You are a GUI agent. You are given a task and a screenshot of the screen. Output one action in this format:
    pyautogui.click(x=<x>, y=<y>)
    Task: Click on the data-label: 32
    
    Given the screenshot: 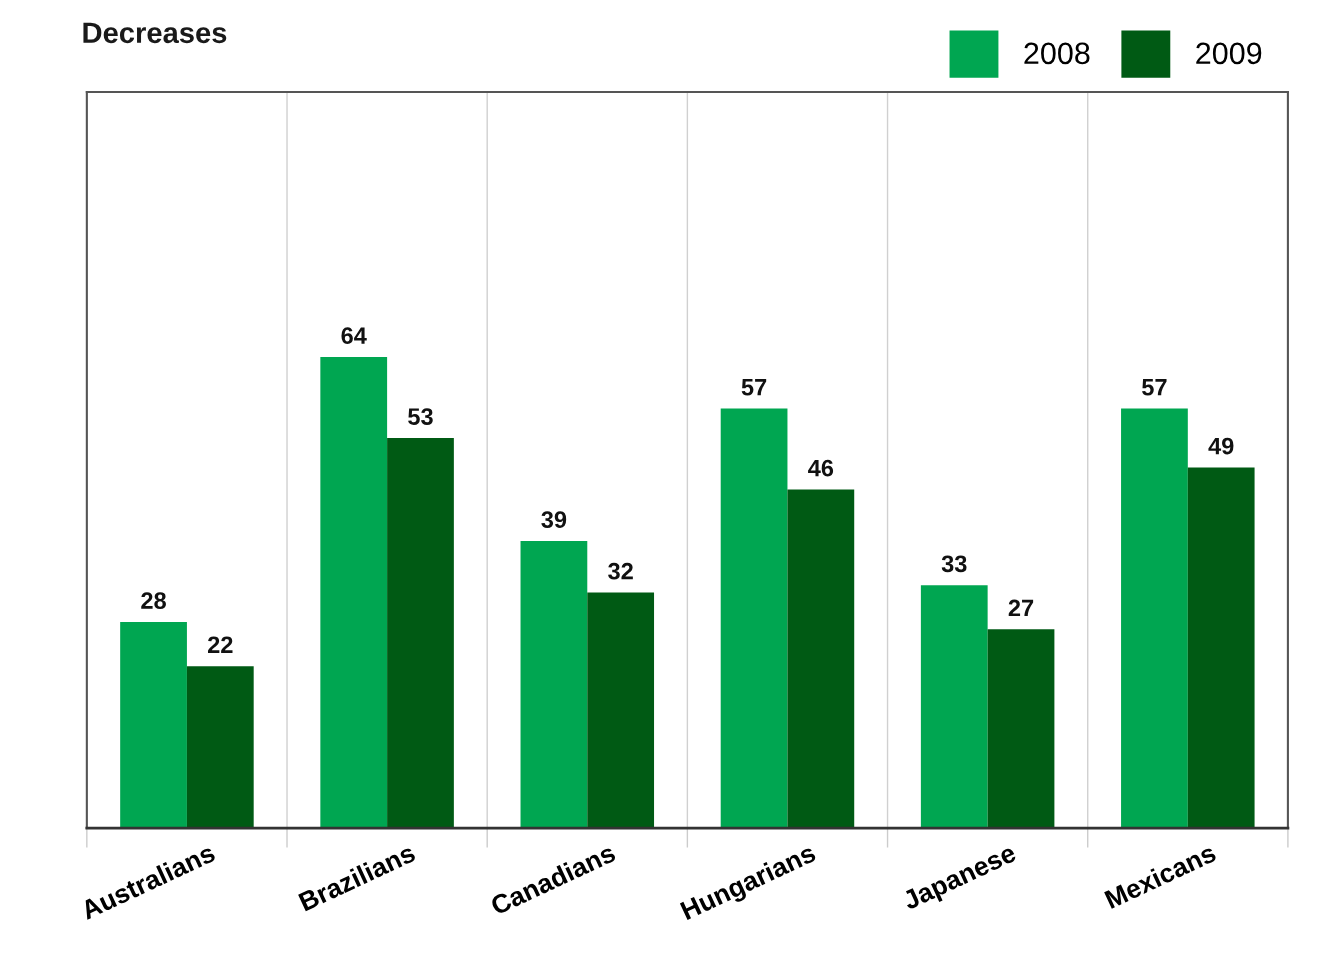 What is the action you would take?
    pyautogui.click(x=620, y=571)
    